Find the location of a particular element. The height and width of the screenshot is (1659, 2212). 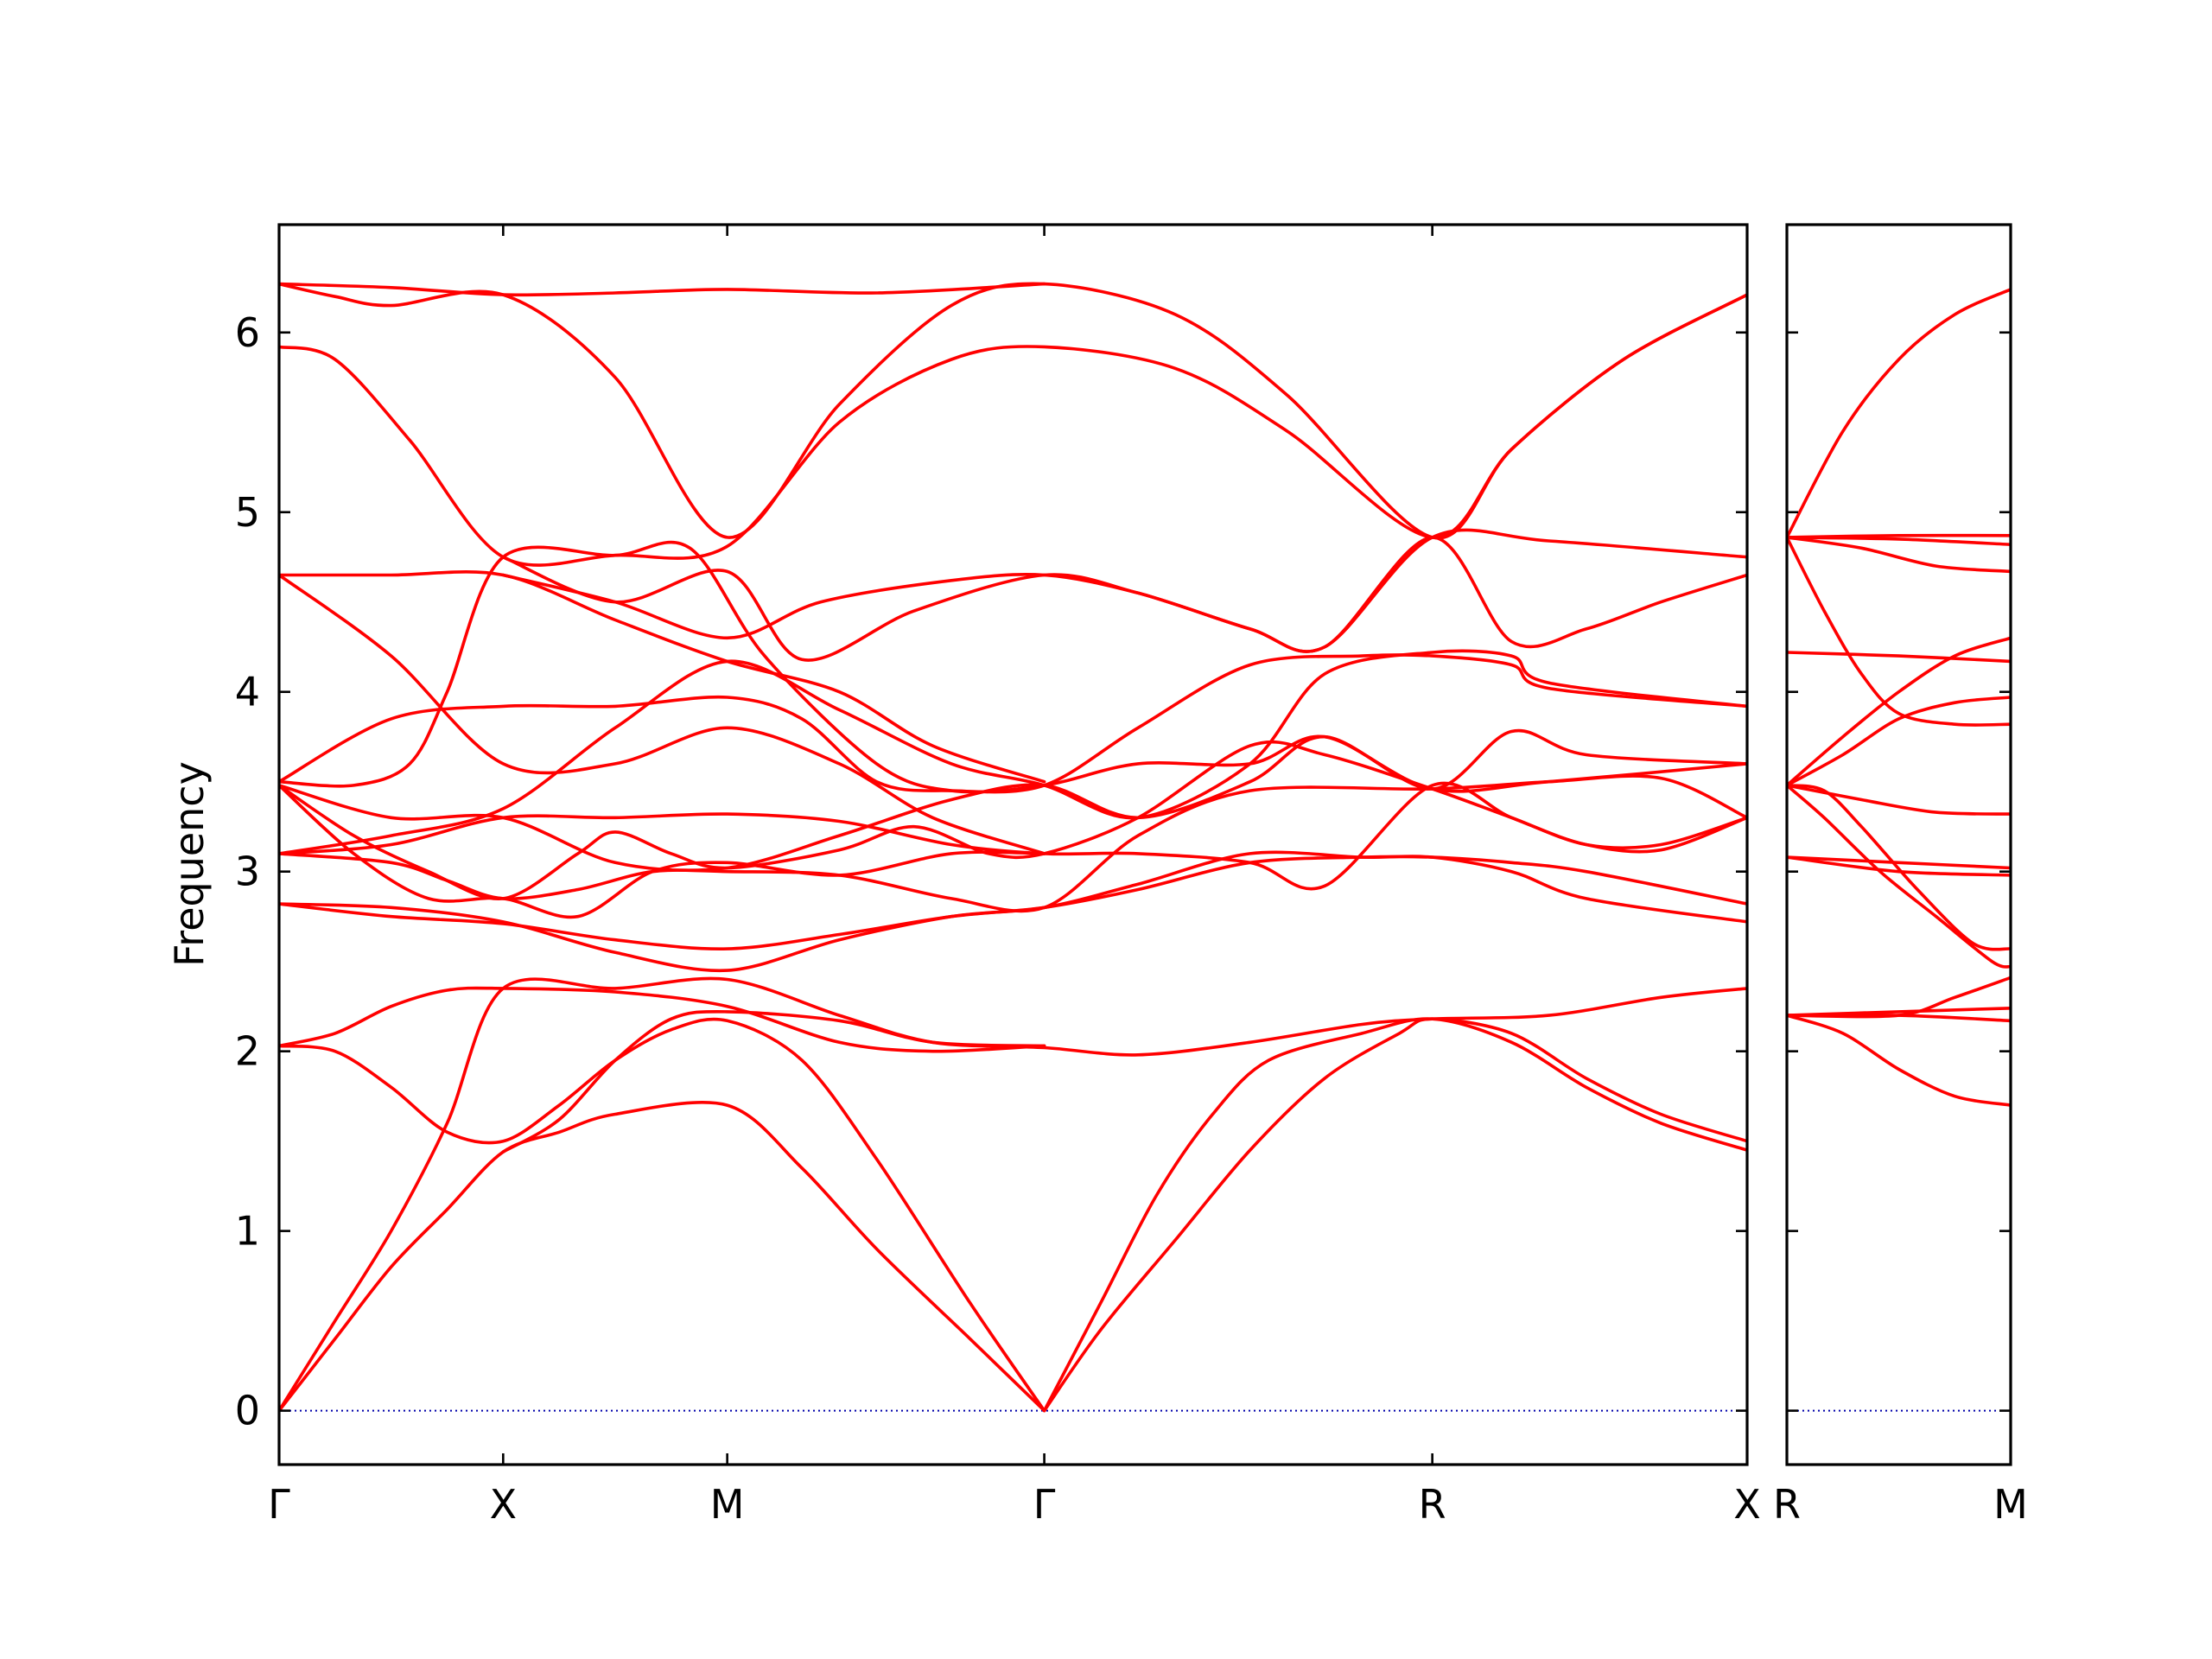

y-axis-label: Frequency is located at coordinates (189, 864).